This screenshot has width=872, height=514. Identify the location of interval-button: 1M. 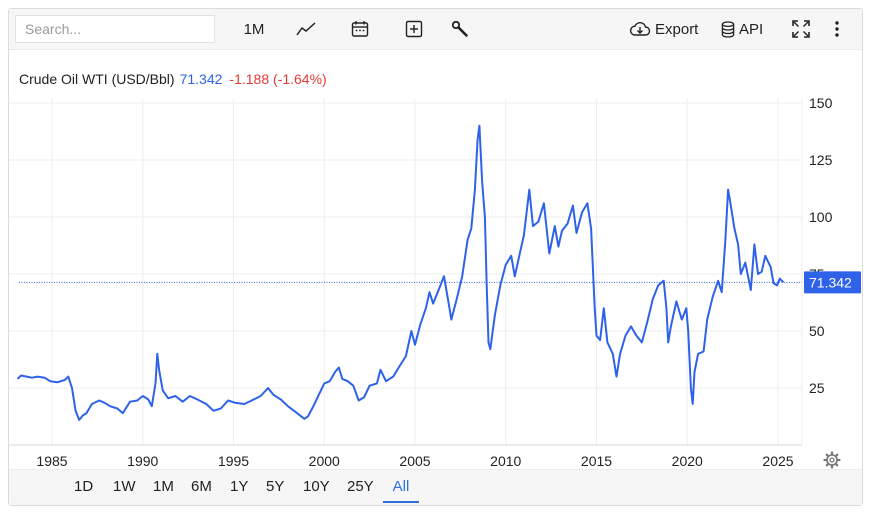
(254, 29).